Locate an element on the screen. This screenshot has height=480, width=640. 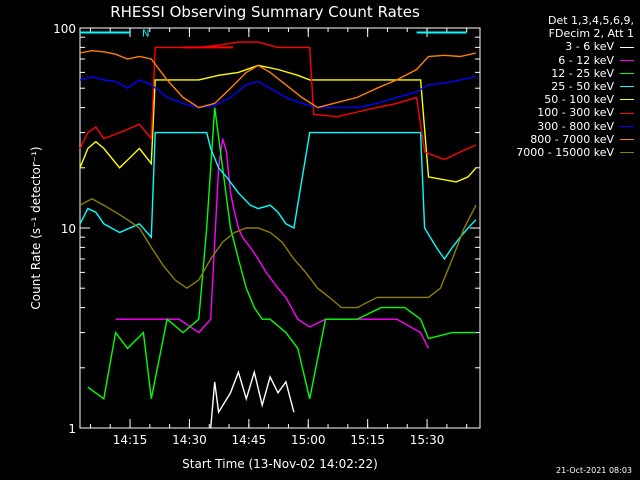
legend-item-label: 100 - 300 keV is located at coordinates (575, 113).